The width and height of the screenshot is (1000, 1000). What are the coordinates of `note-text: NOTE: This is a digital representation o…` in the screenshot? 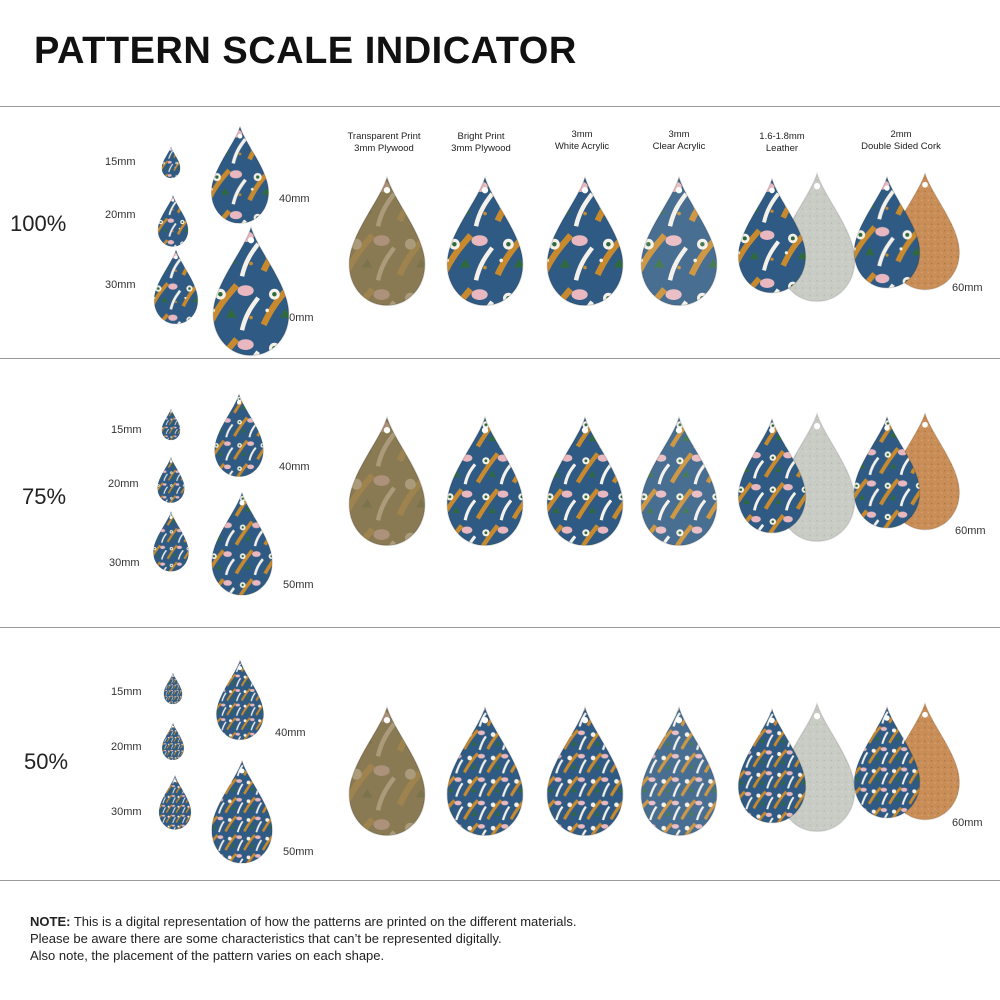 It's located at (303, 938).